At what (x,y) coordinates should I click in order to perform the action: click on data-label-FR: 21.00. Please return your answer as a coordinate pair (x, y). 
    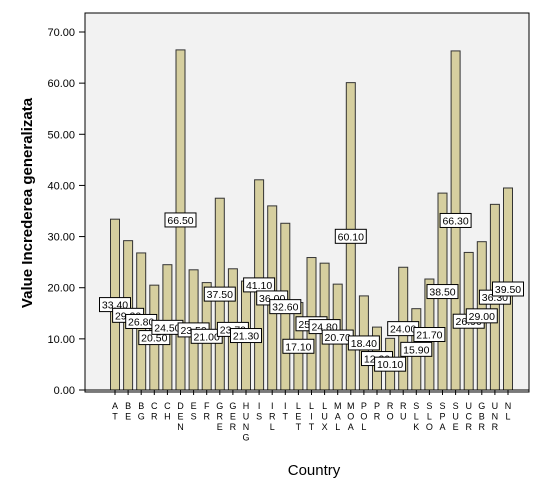
    Looking at the image, I should click on (206, 336).